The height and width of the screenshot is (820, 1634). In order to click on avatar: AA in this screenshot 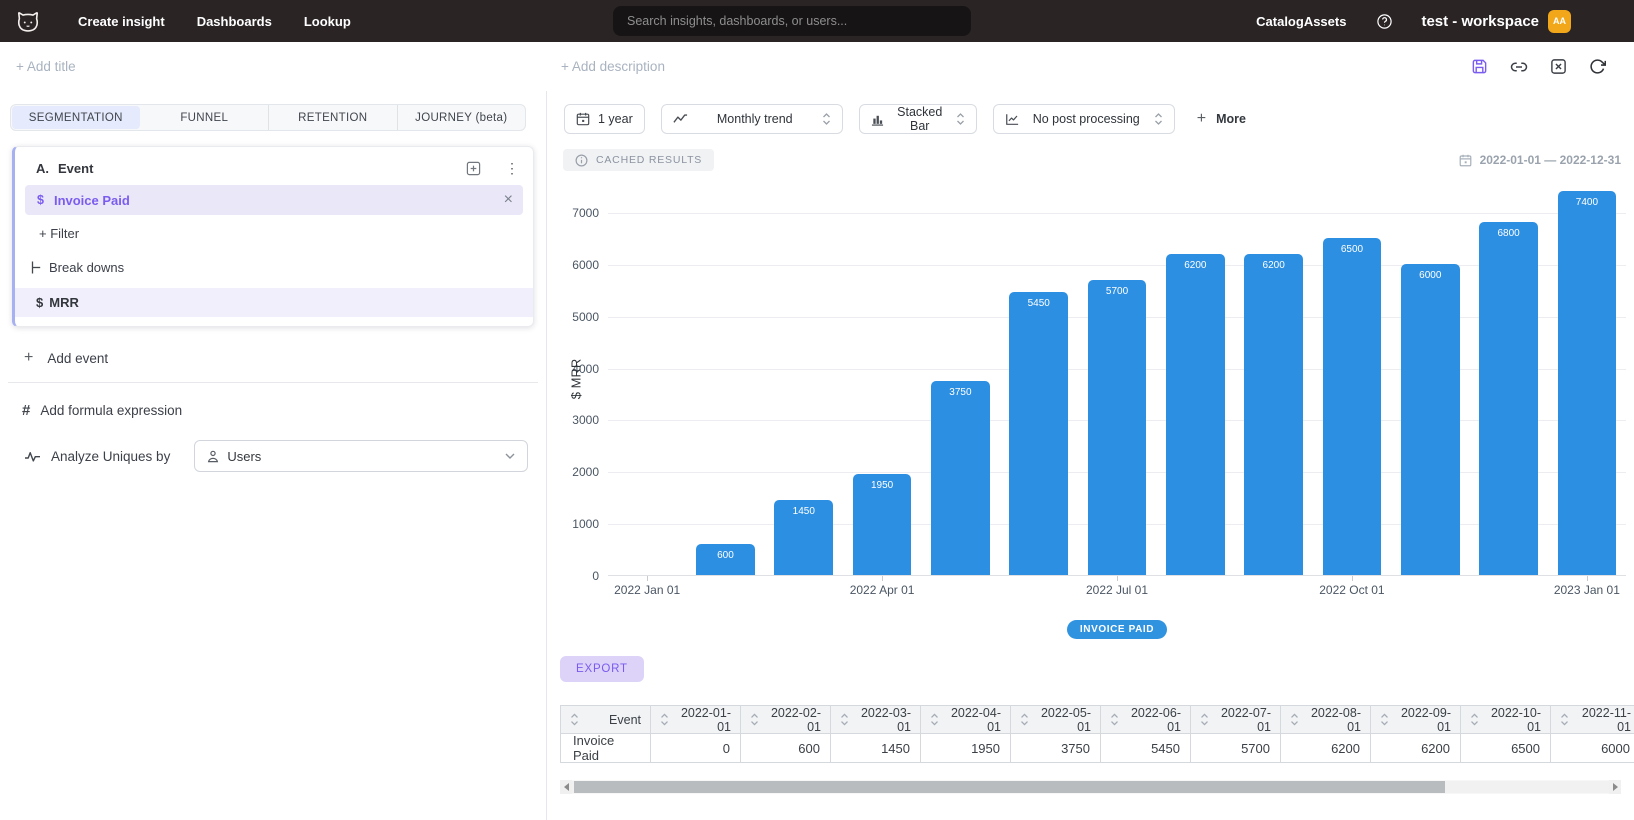, I will do `click(1559, 21)`.